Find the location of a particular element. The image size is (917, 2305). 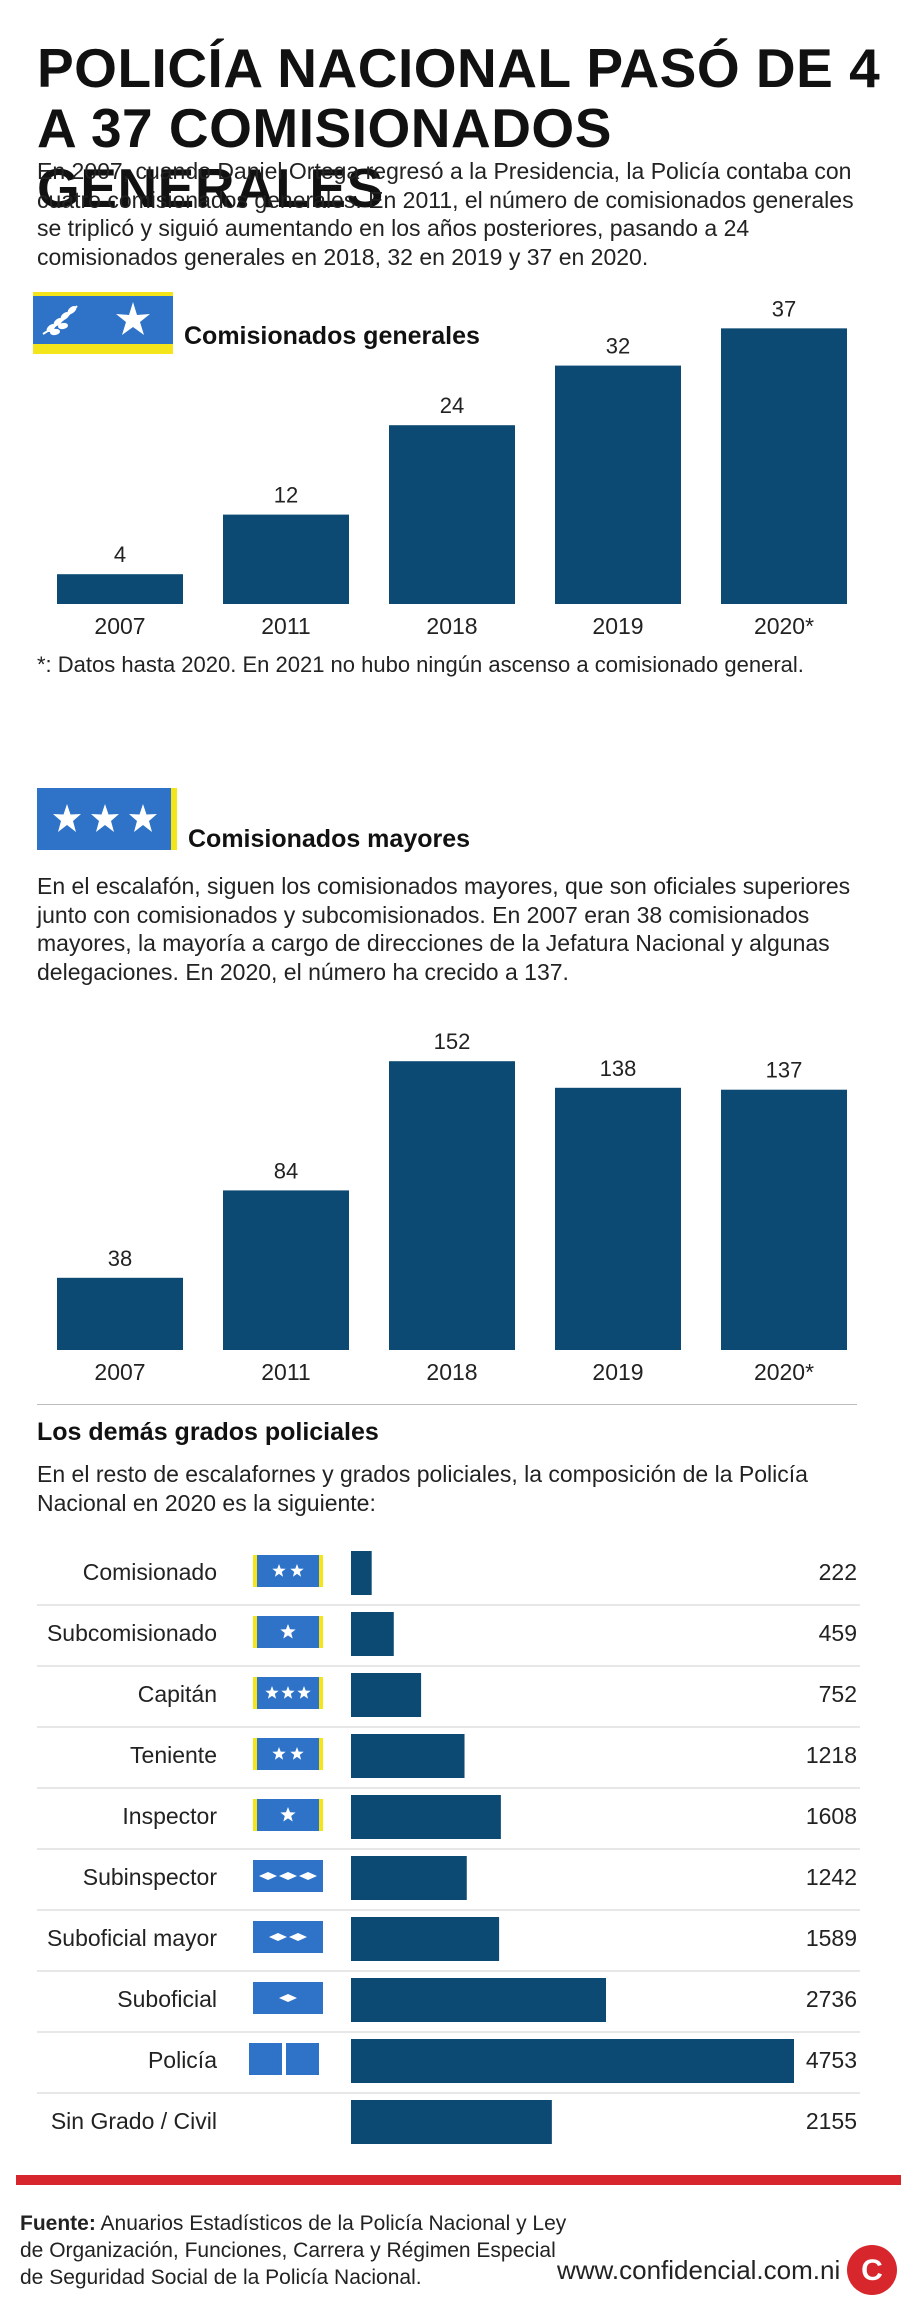

value-label: 1589 is located at coordinates (831, 1938).